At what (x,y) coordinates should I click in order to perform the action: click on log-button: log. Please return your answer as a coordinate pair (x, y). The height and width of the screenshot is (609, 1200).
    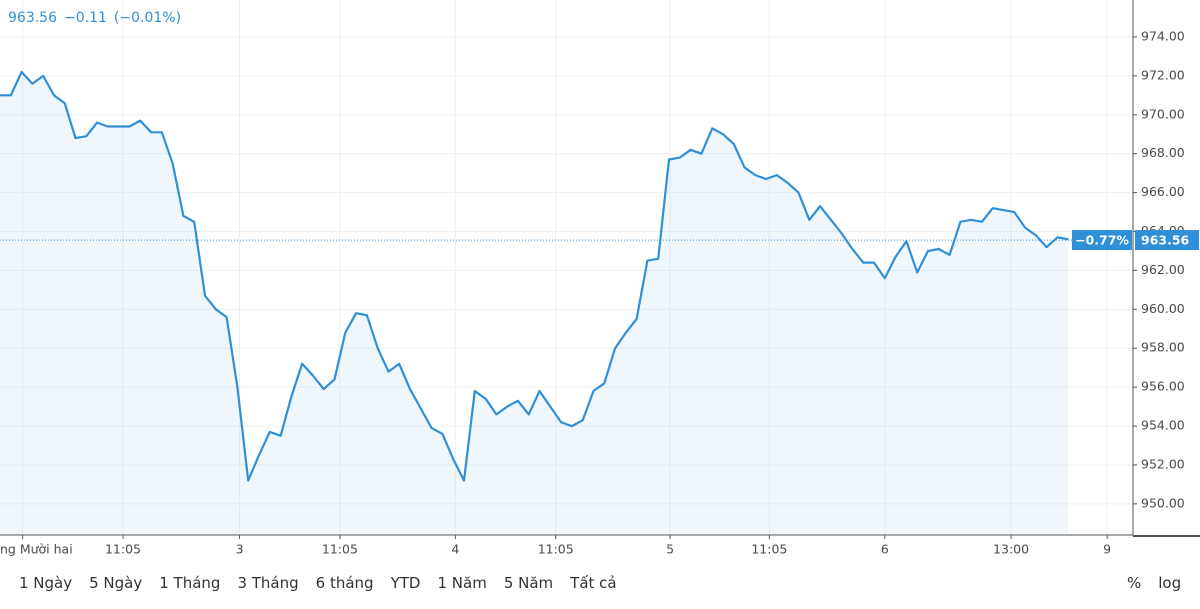
    Looking at the image, I should click on (1170, 583).